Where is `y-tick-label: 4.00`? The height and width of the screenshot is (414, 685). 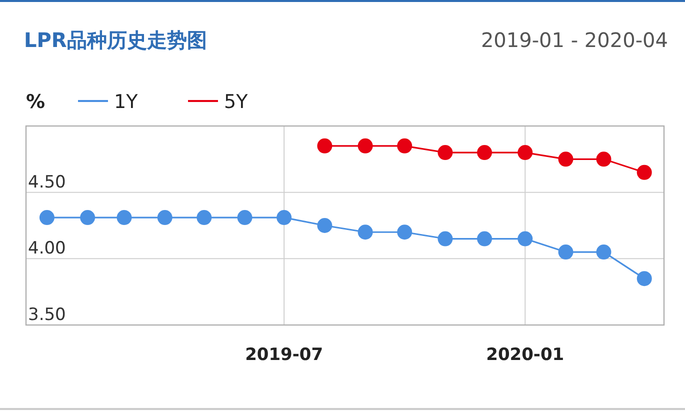 y-tick-label: 4.00 is located at coordinates (47, 248).